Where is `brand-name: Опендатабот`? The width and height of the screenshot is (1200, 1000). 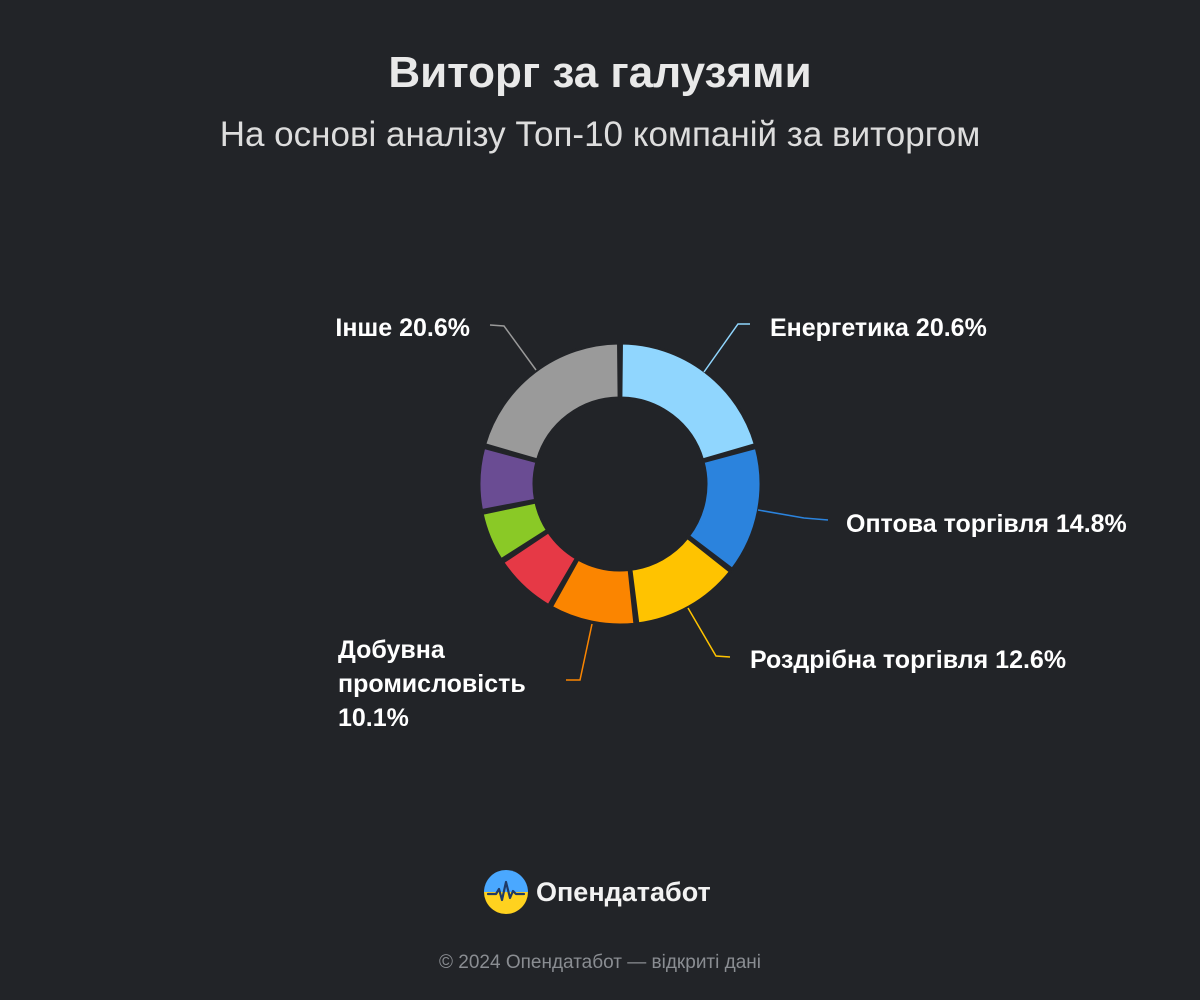
brand-name: Опендатабот is located at coordinates (623, 891).